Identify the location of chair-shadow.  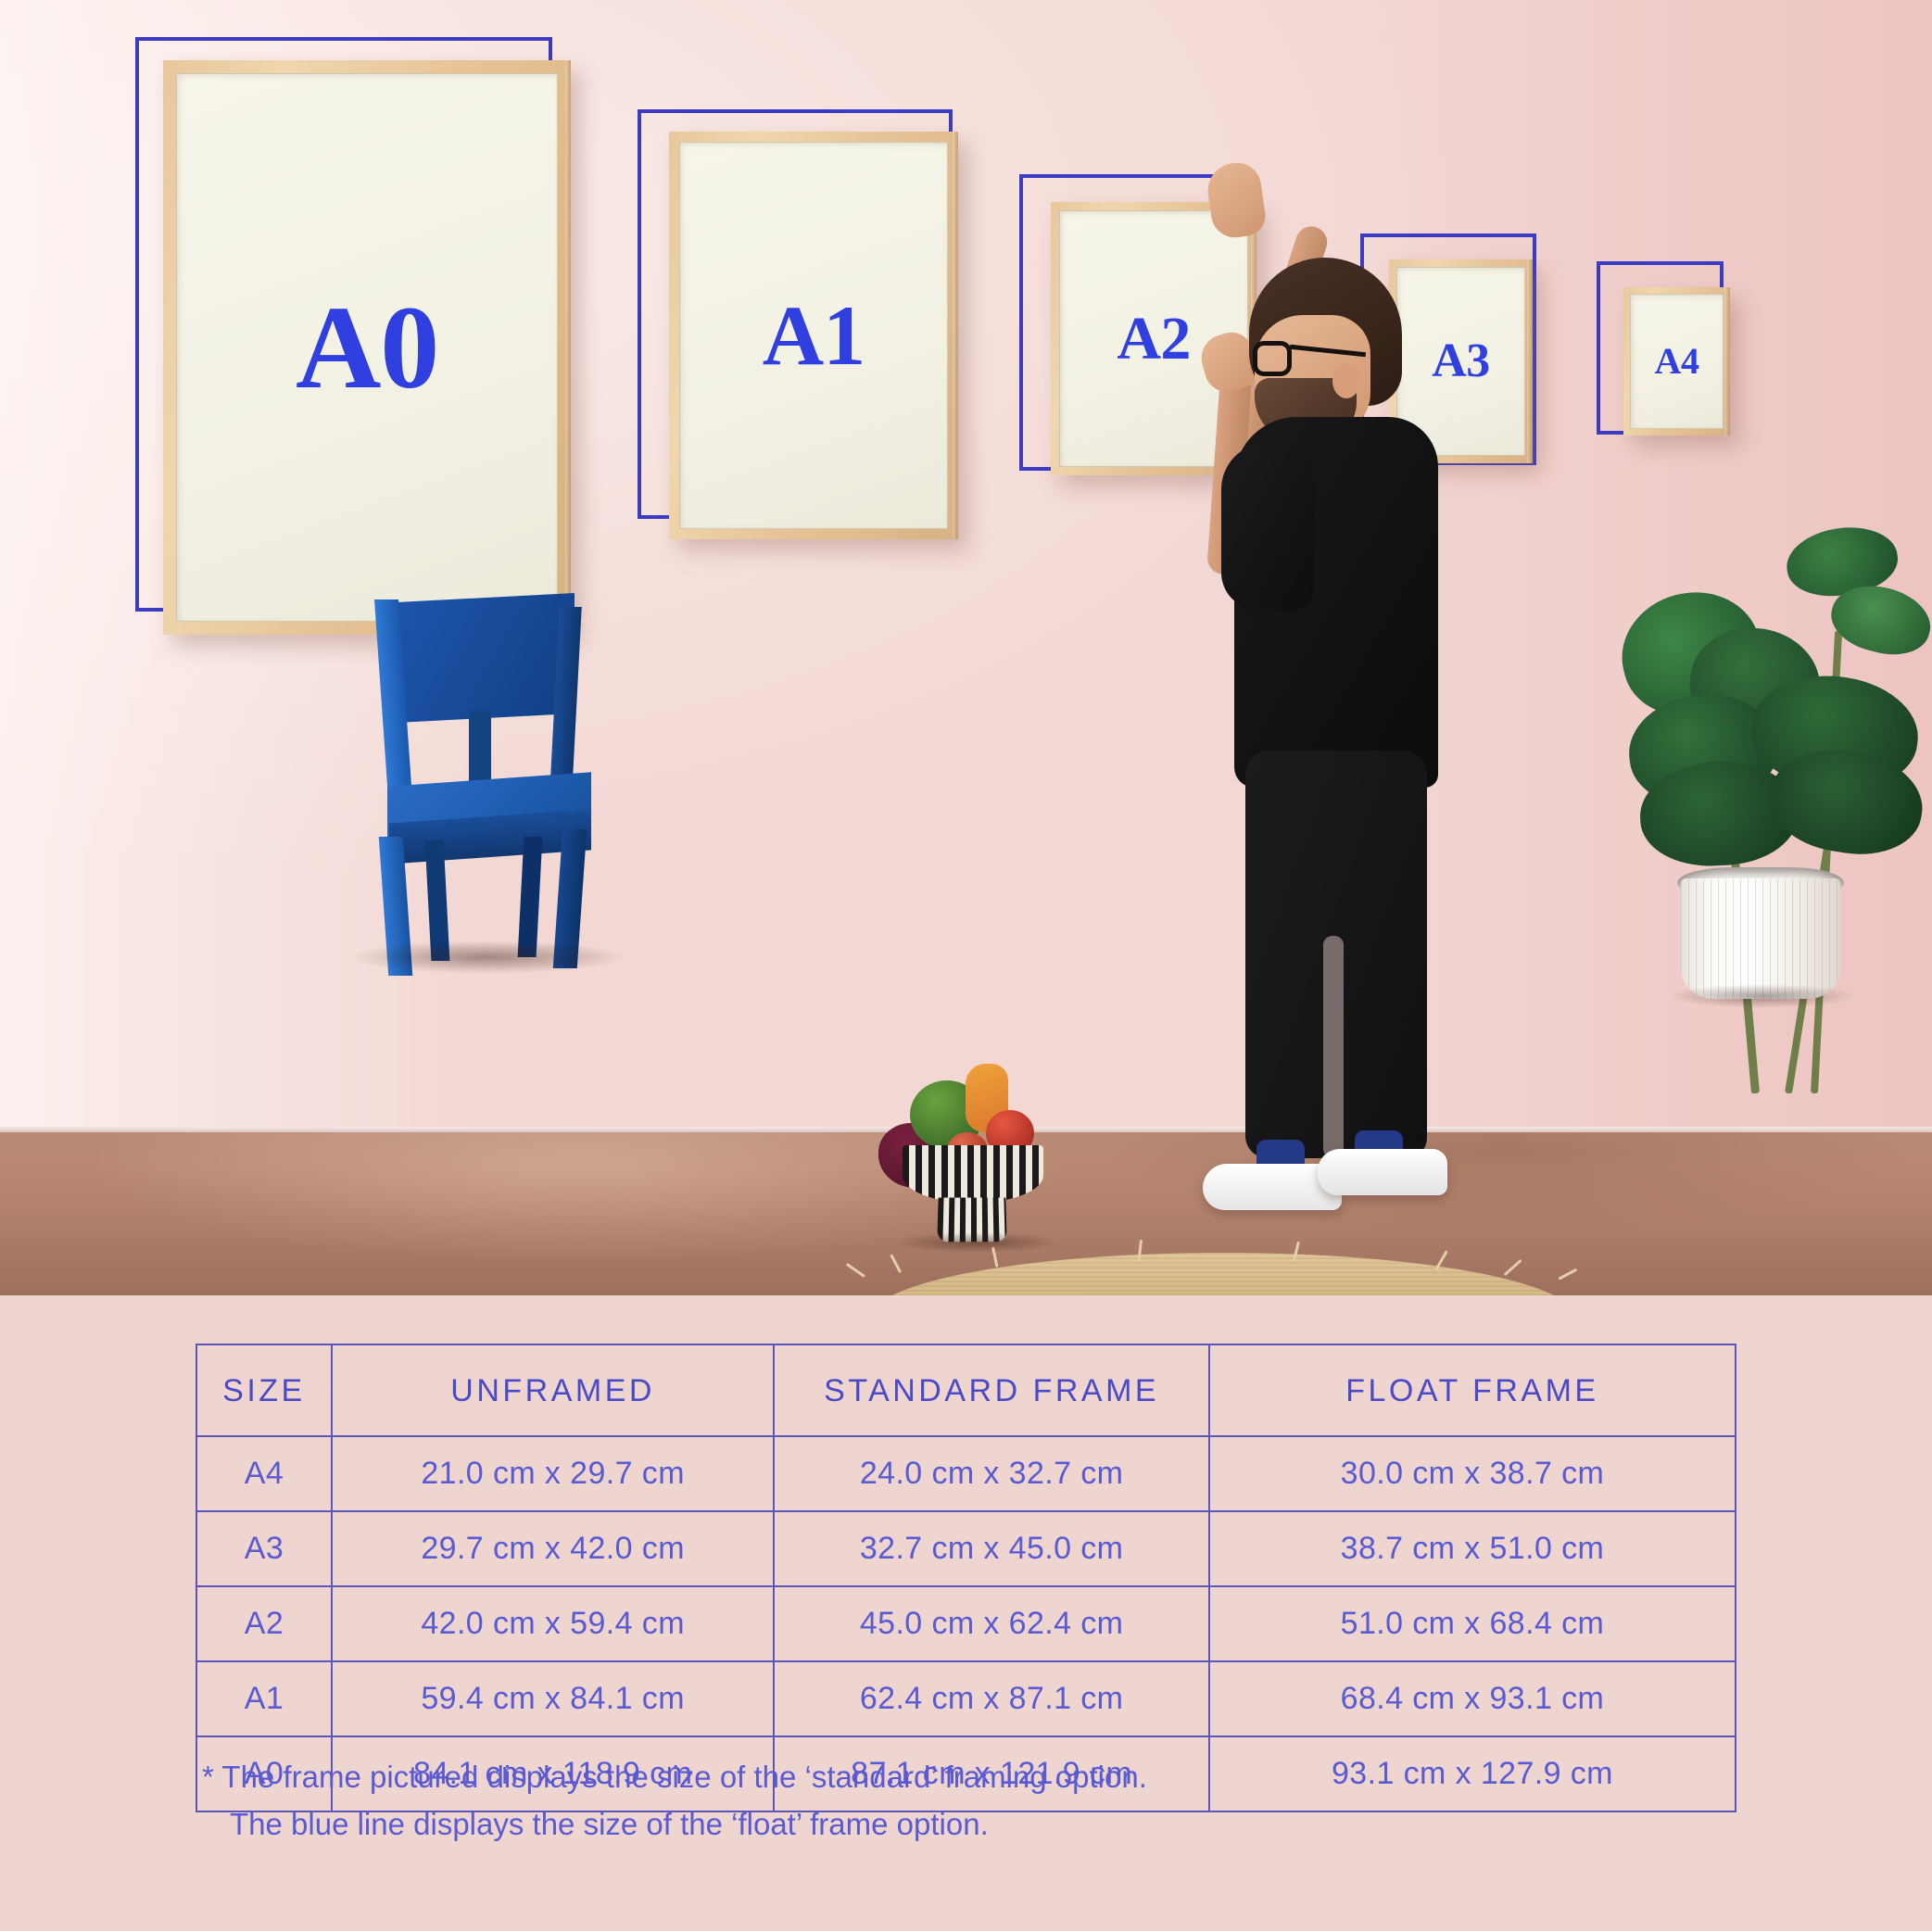
(487, 957).